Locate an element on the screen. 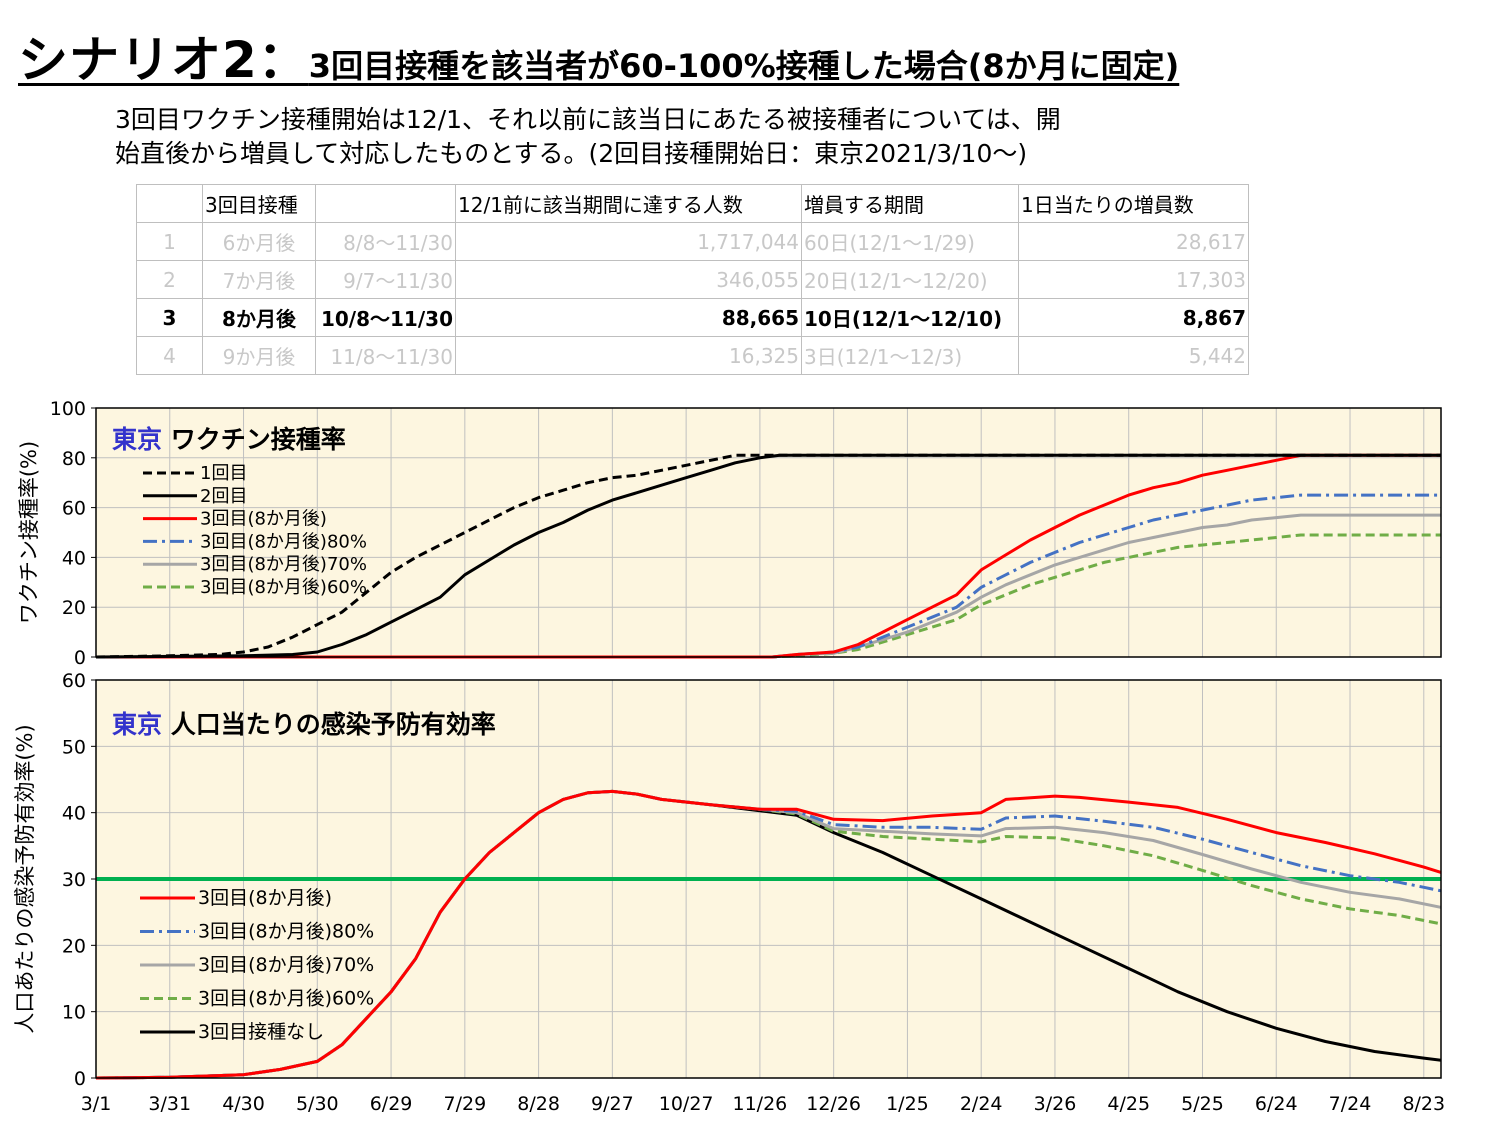 This screenshot has height=1125, width=1500. x-tick-label: 3/31 is located at coordinates (169, 1104).